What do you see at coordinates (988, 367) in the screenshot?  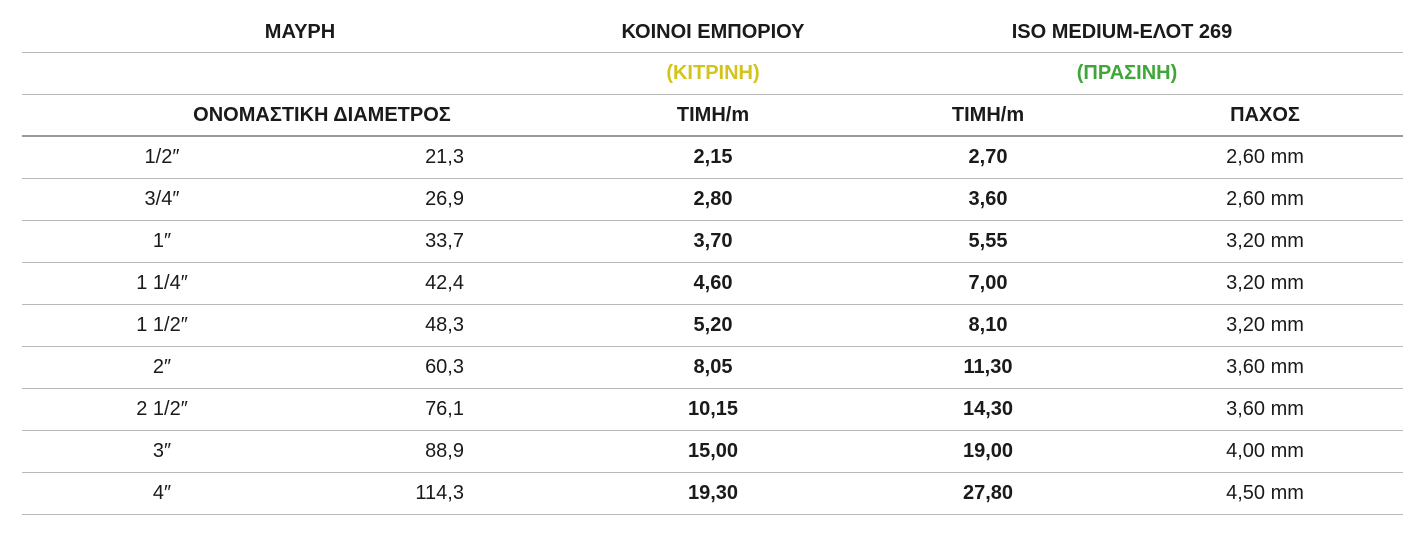 I see `cell-price-iso: 11,30` at bounding box center [988, 367].